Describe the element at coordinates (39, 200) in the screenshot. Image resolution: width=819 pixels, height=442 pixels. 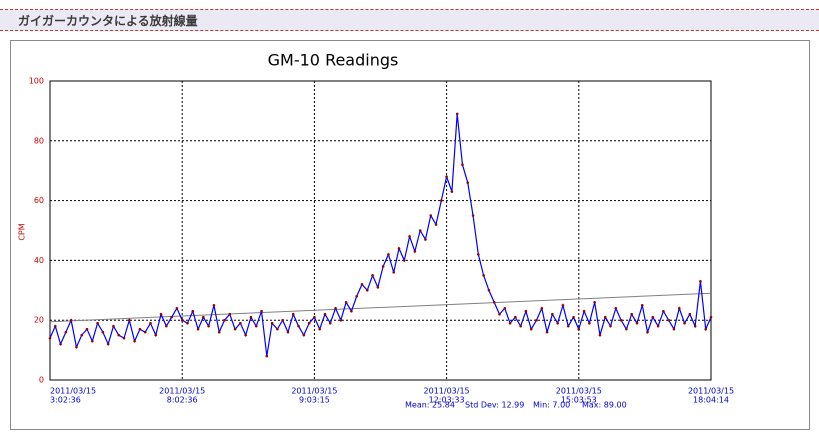
I see `y-tick-label: 60` at that location.